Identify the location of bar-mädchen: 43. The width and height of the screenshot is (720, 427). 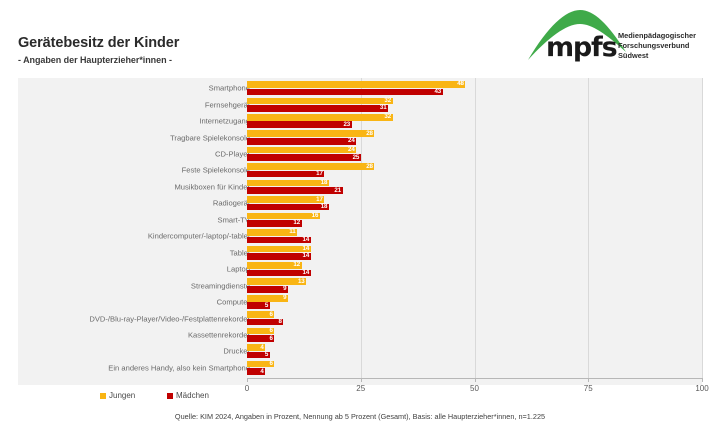
(345, 91).